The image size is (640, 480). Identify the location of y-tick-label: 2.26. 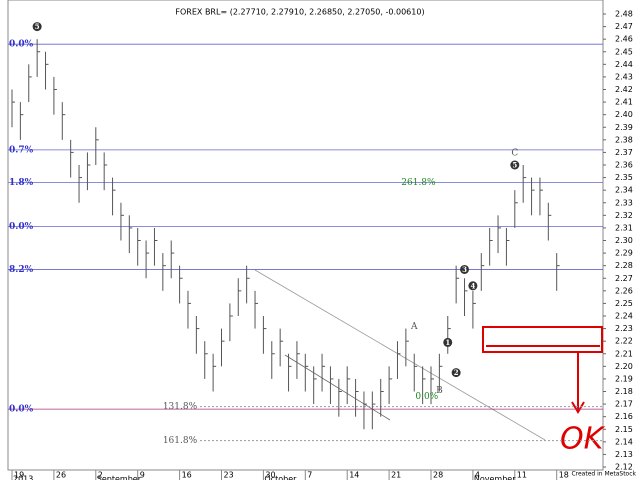
(624, 290).